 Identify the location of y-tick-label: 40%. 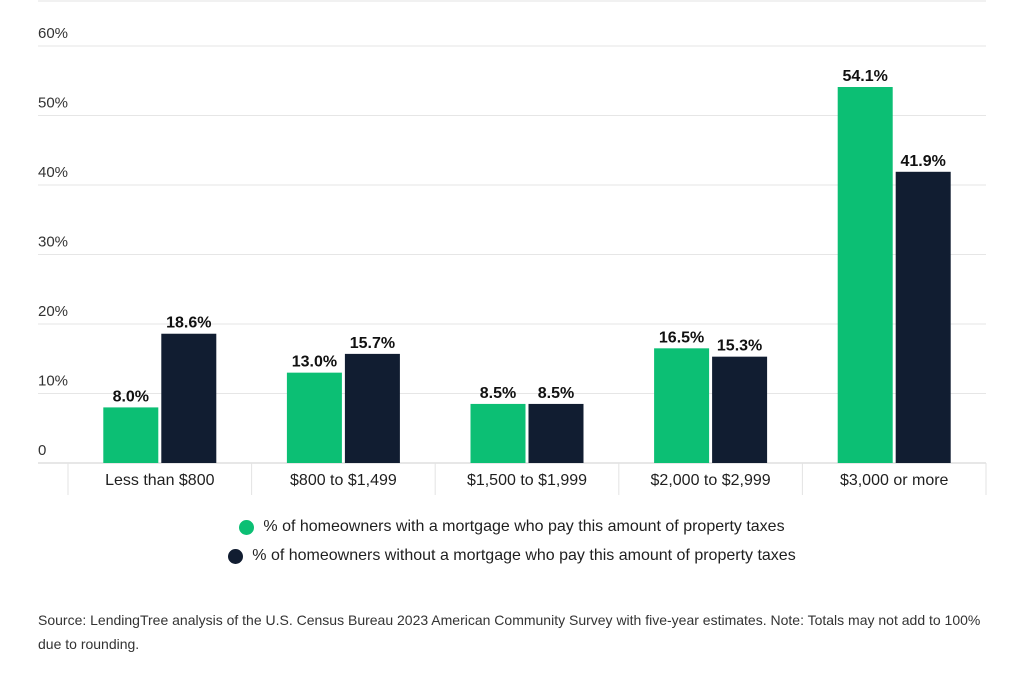
(53, 172).